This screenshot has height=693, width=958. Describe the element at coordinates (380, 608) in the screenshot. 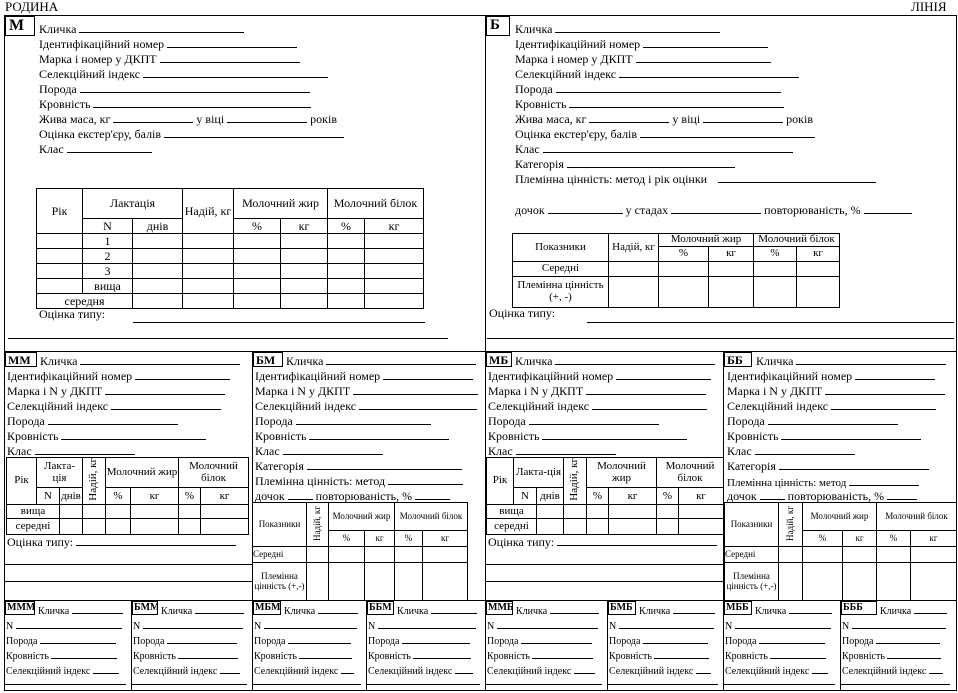

I see `ancestor-code: ББМ` at that location.